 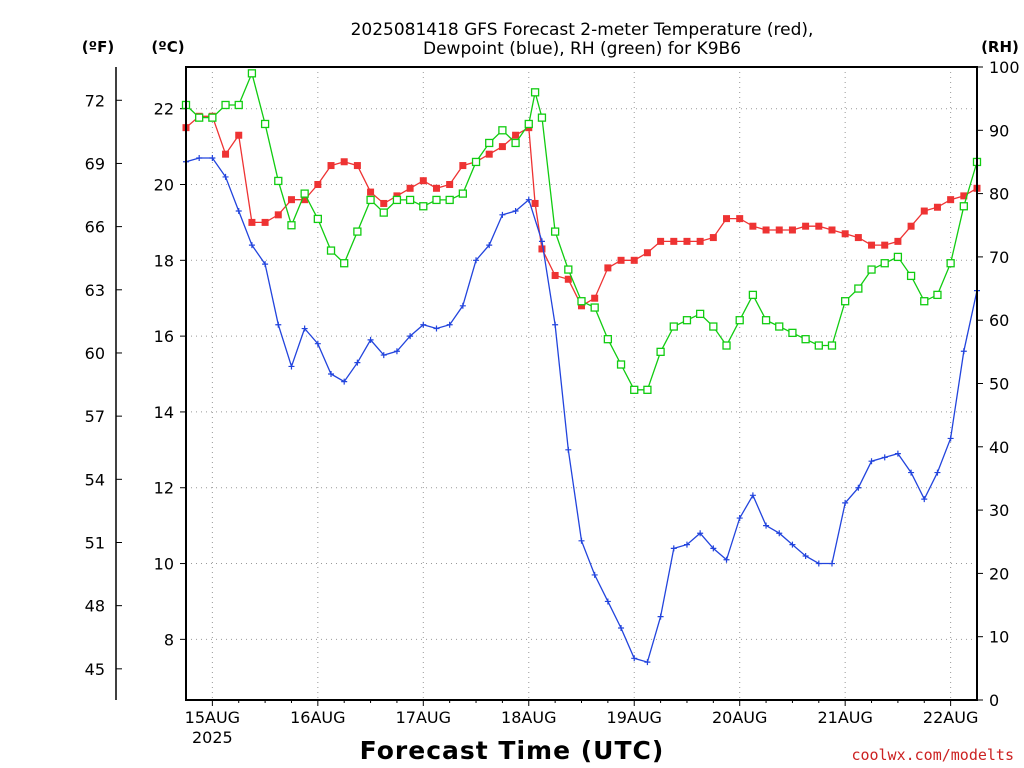 I want to click on fahrenheit-tick-label: 45, so click(x=95, y=669).